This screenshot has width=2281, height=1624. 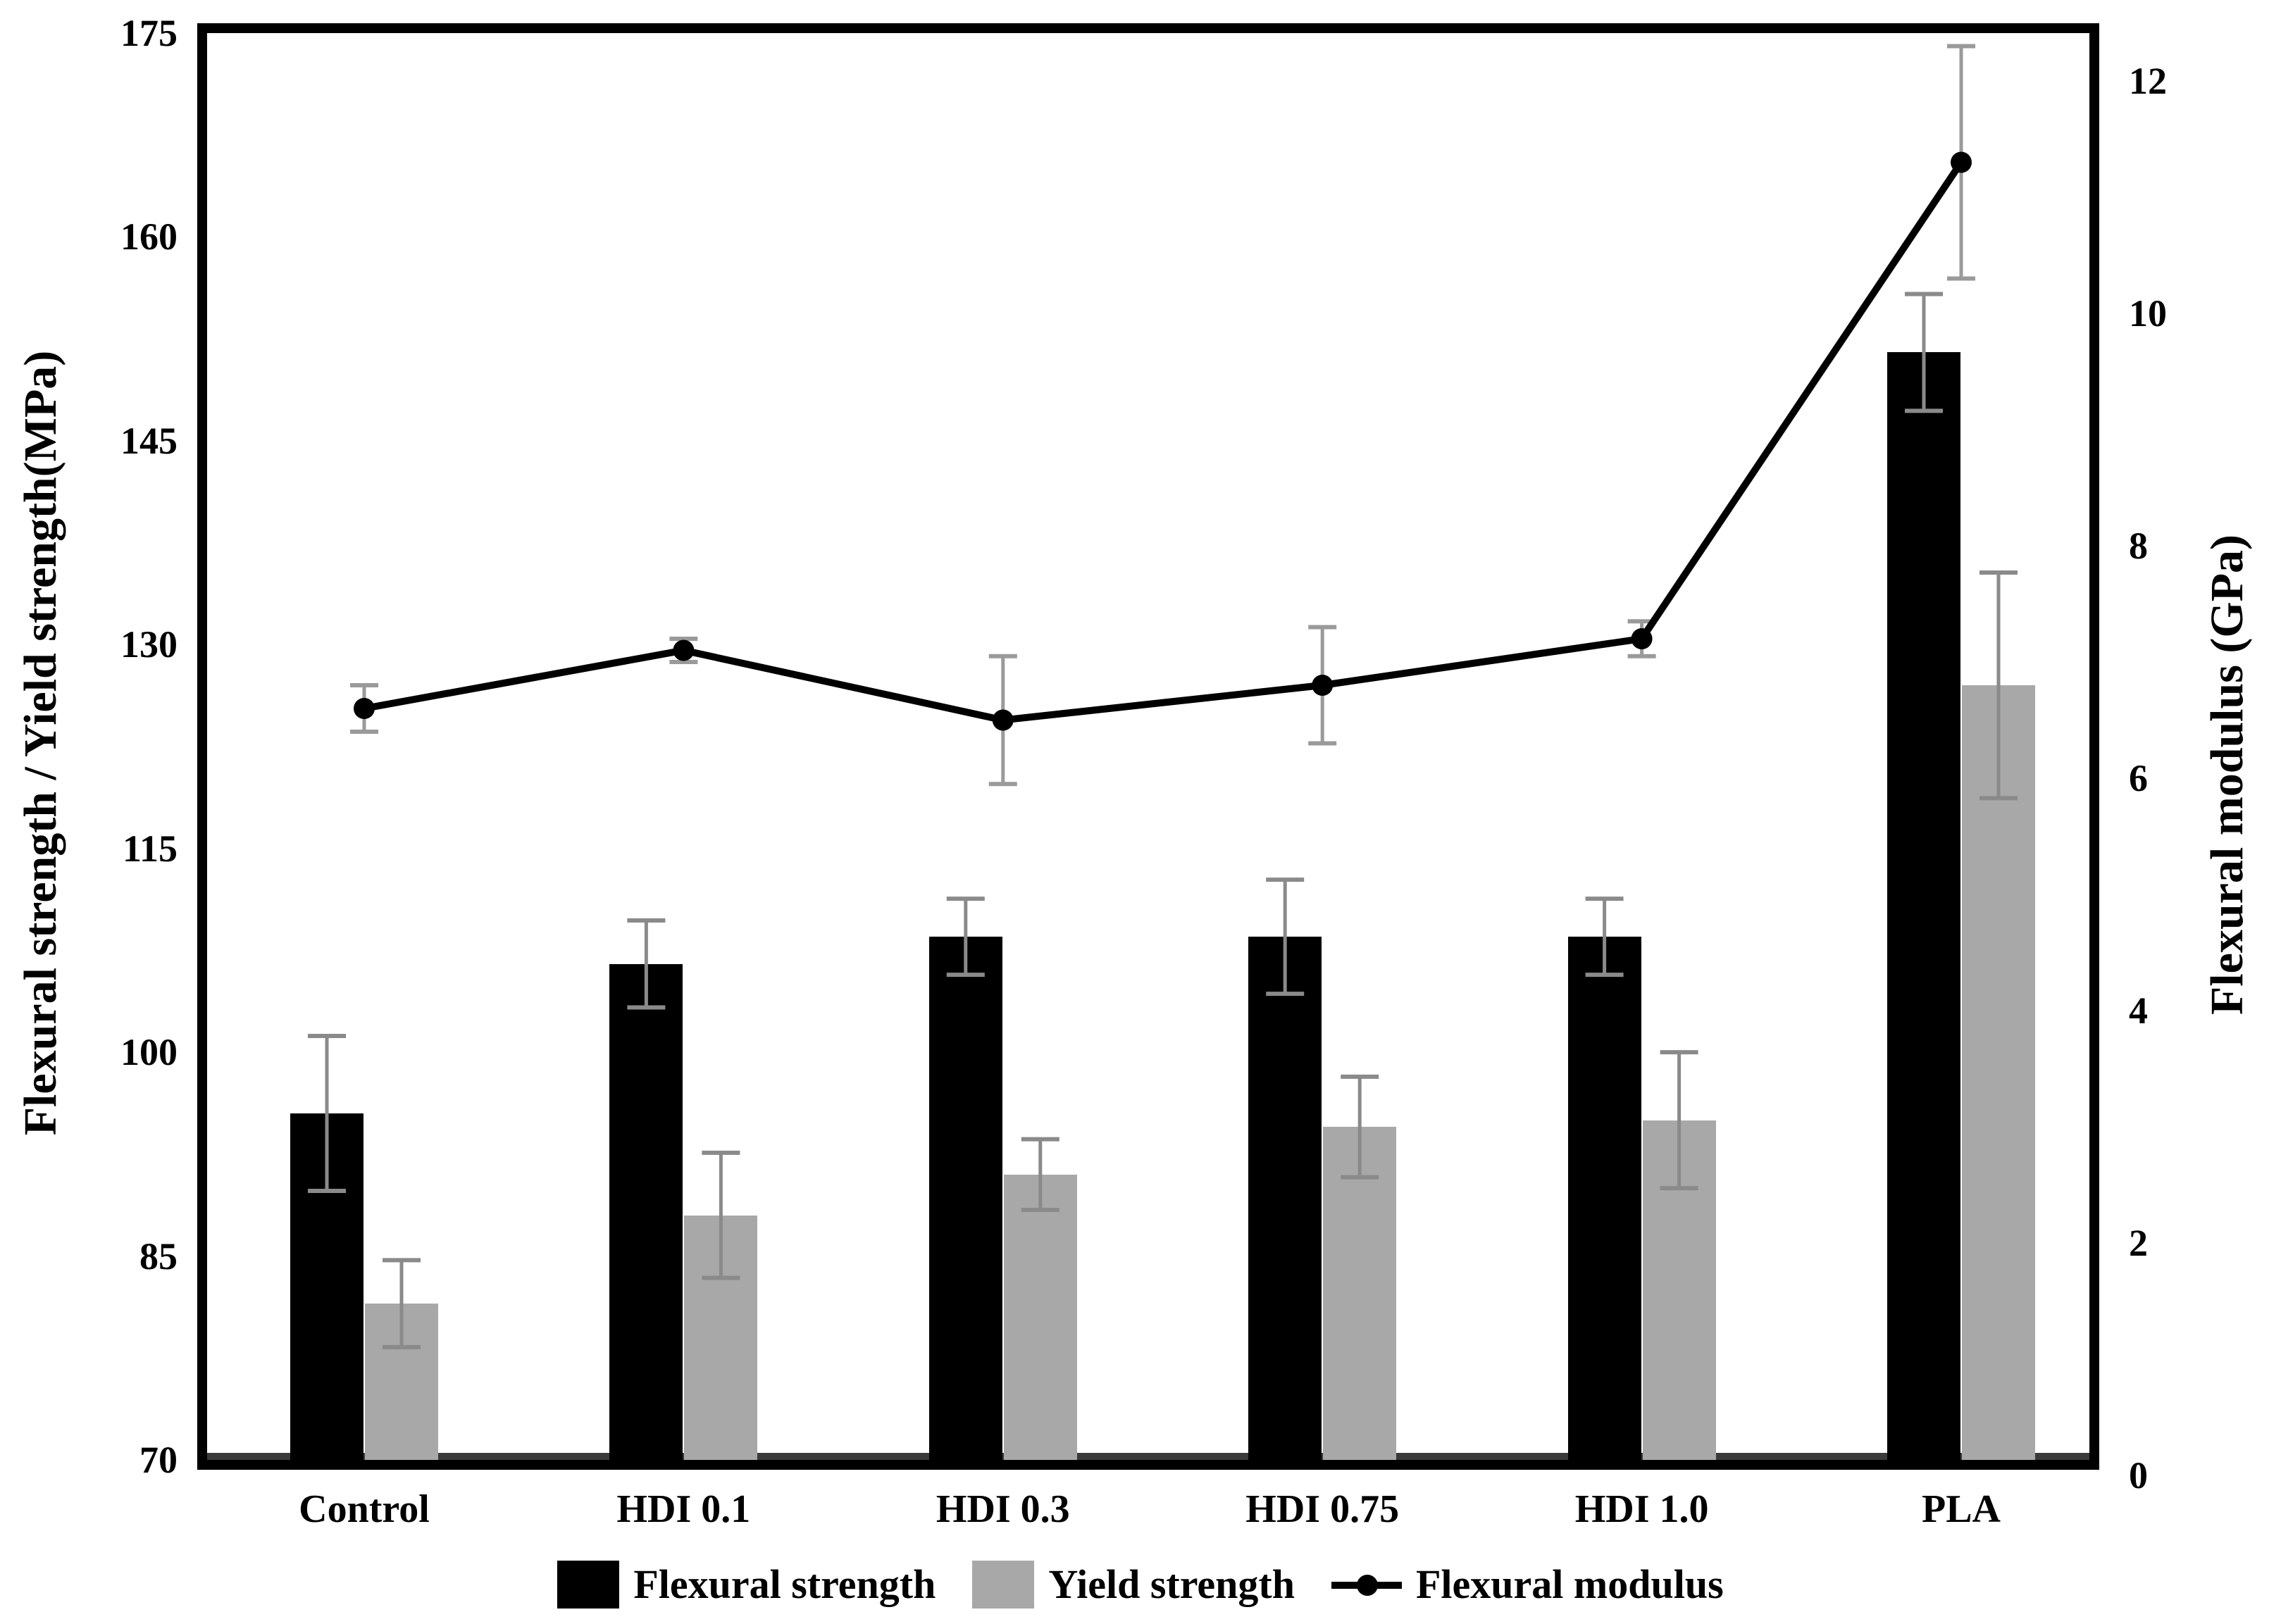 I want to click on modulus-point-HDI 1.0, so click(x=1642, y=638).